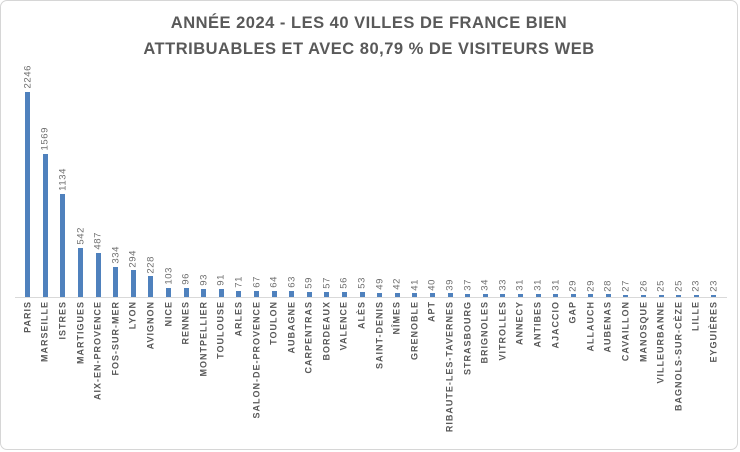 This screenshot has width=740, height=452. I want to click on bar-column: 542 MARTIGUES, so click(81, 182).